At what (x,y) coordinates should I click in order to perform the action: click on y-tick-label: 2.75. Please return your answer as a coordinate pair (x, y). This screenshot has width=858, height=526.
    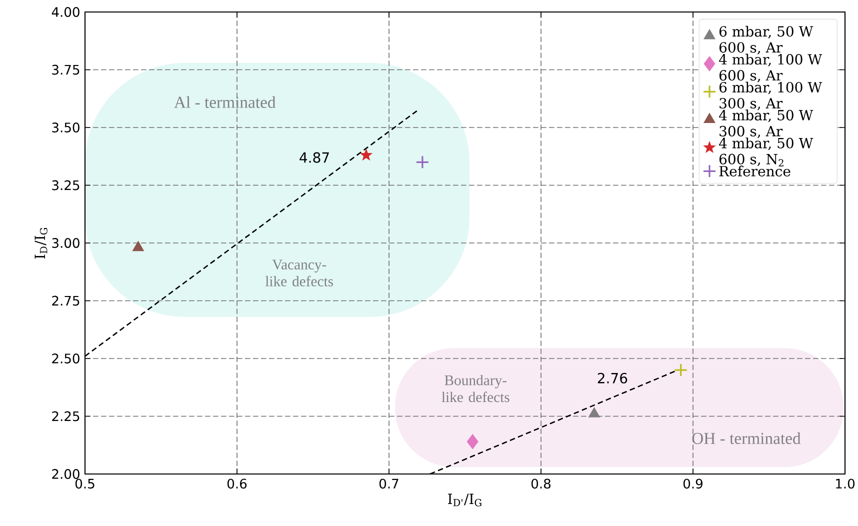
    Looking at the image, I should click on (66, 301).